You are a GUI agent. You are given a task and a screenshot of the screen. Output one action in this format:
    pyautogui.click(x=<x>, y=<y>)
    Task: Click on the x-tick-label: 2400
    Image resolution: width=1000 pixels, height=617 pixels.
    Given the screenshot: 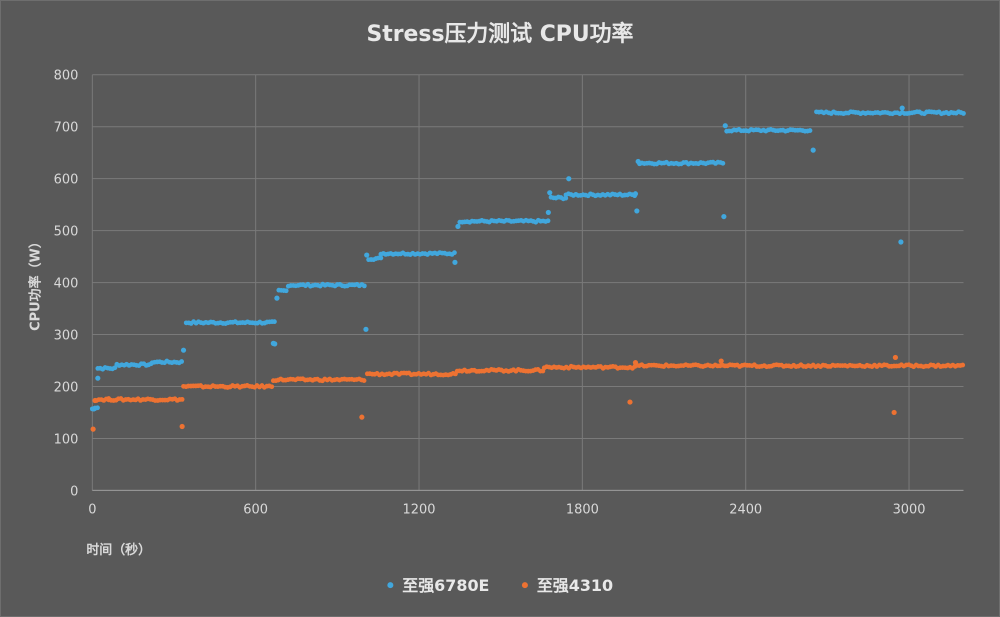 What is the action you would take?
    pyautogui.click(x=745, y=509)
    